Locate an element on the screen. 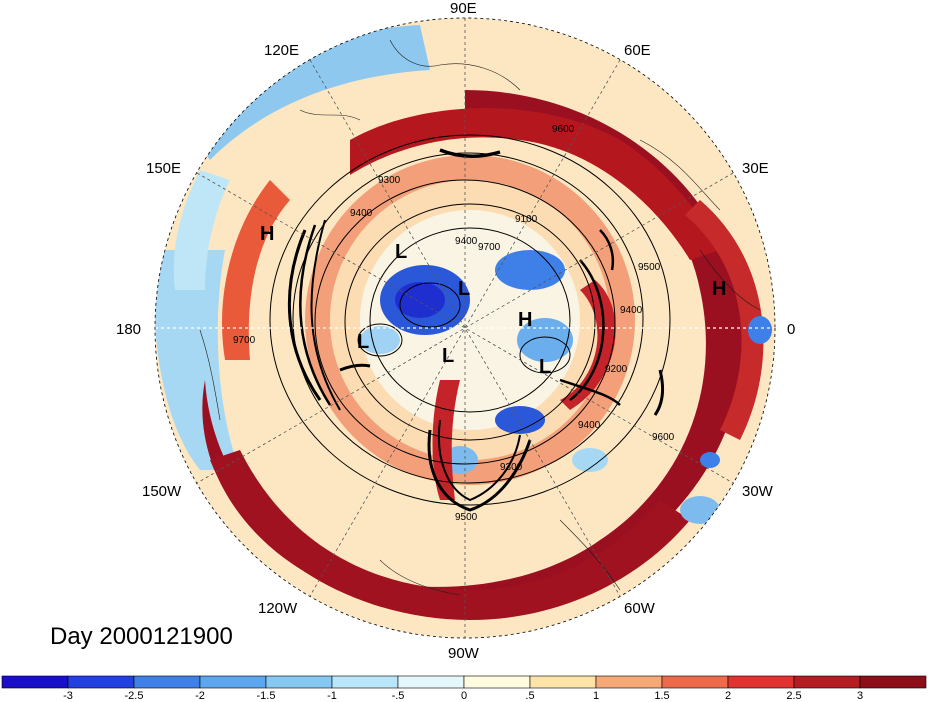 This screenshot has width=928, height=702. colorbar-tick-label: .5 is located at coordinates (529, 696).